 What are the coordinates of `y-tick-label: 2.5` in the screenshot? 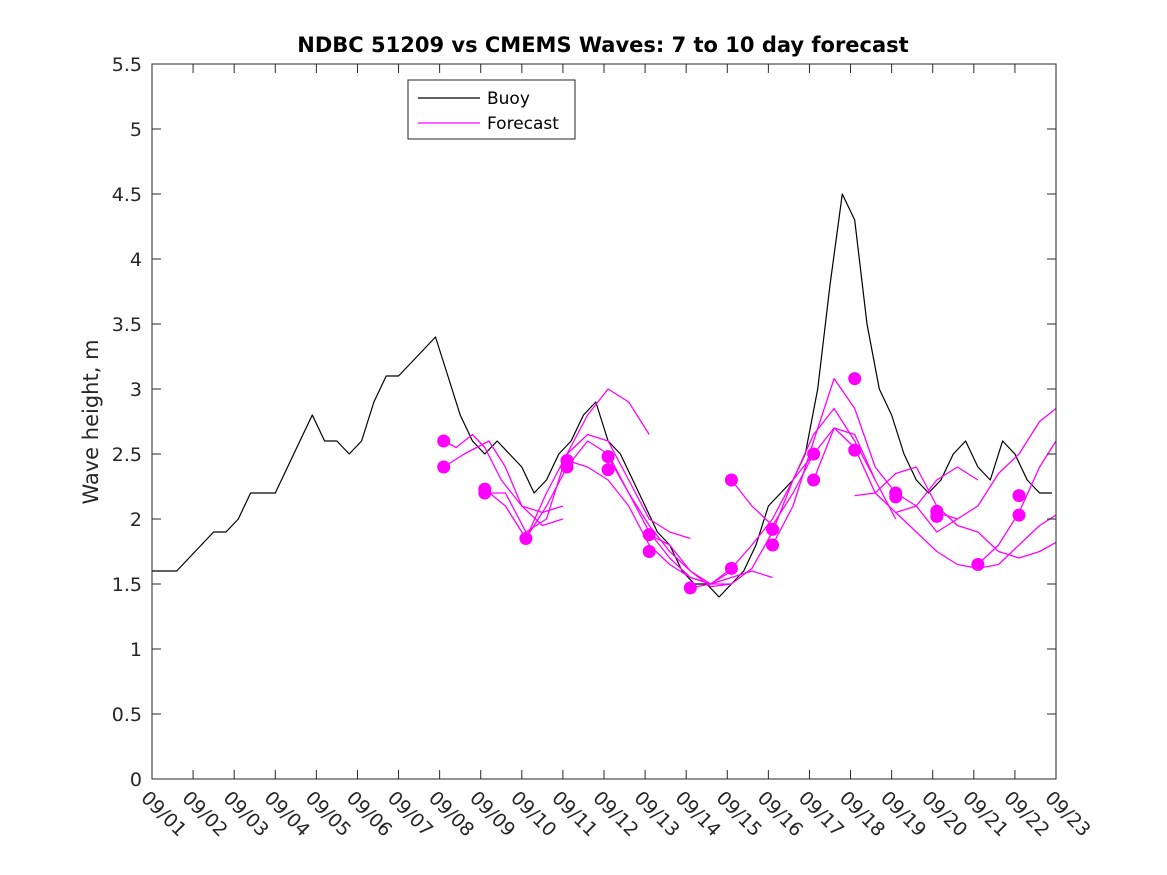 It's located at (127, 455).